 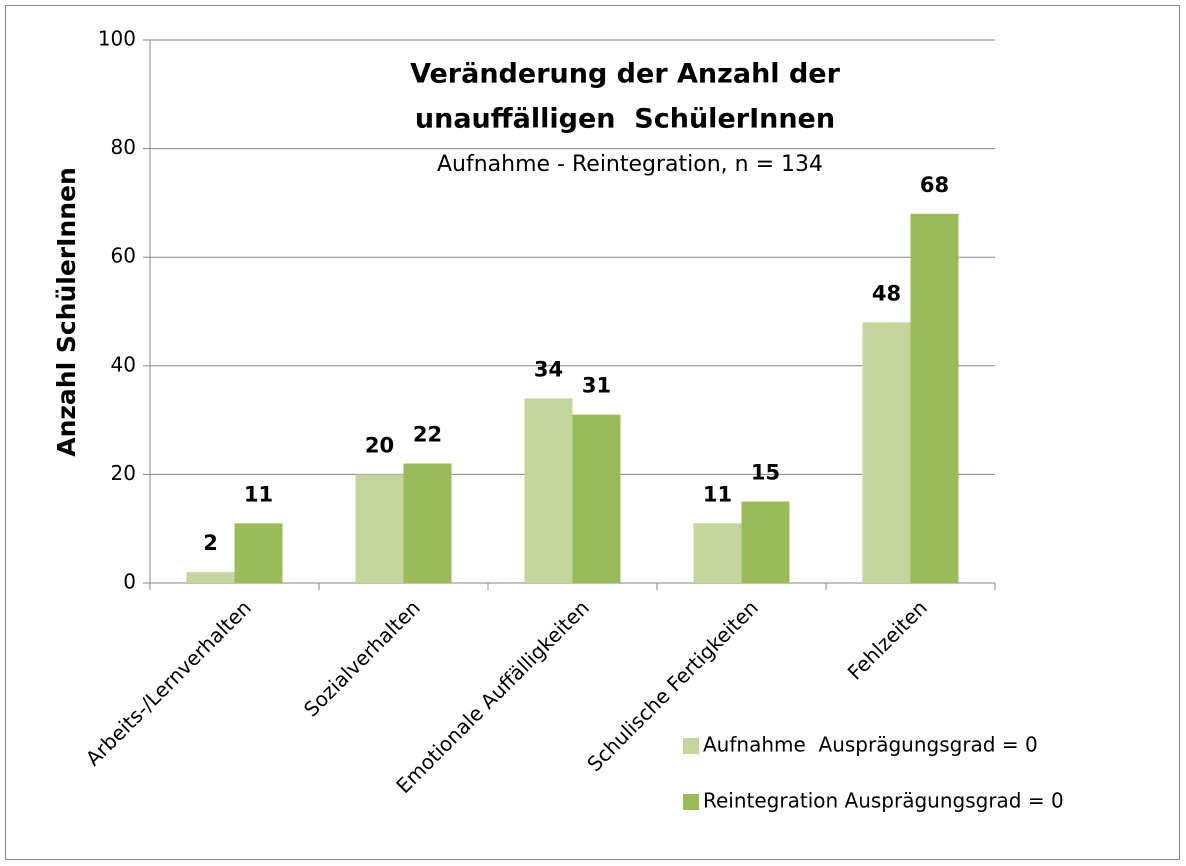 I want to click on data-label: 22, so click(x=427, y=435).